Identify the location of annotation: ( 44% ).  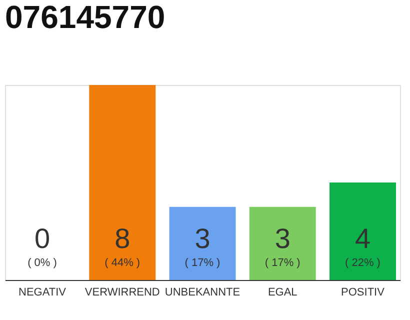
(122, 263).